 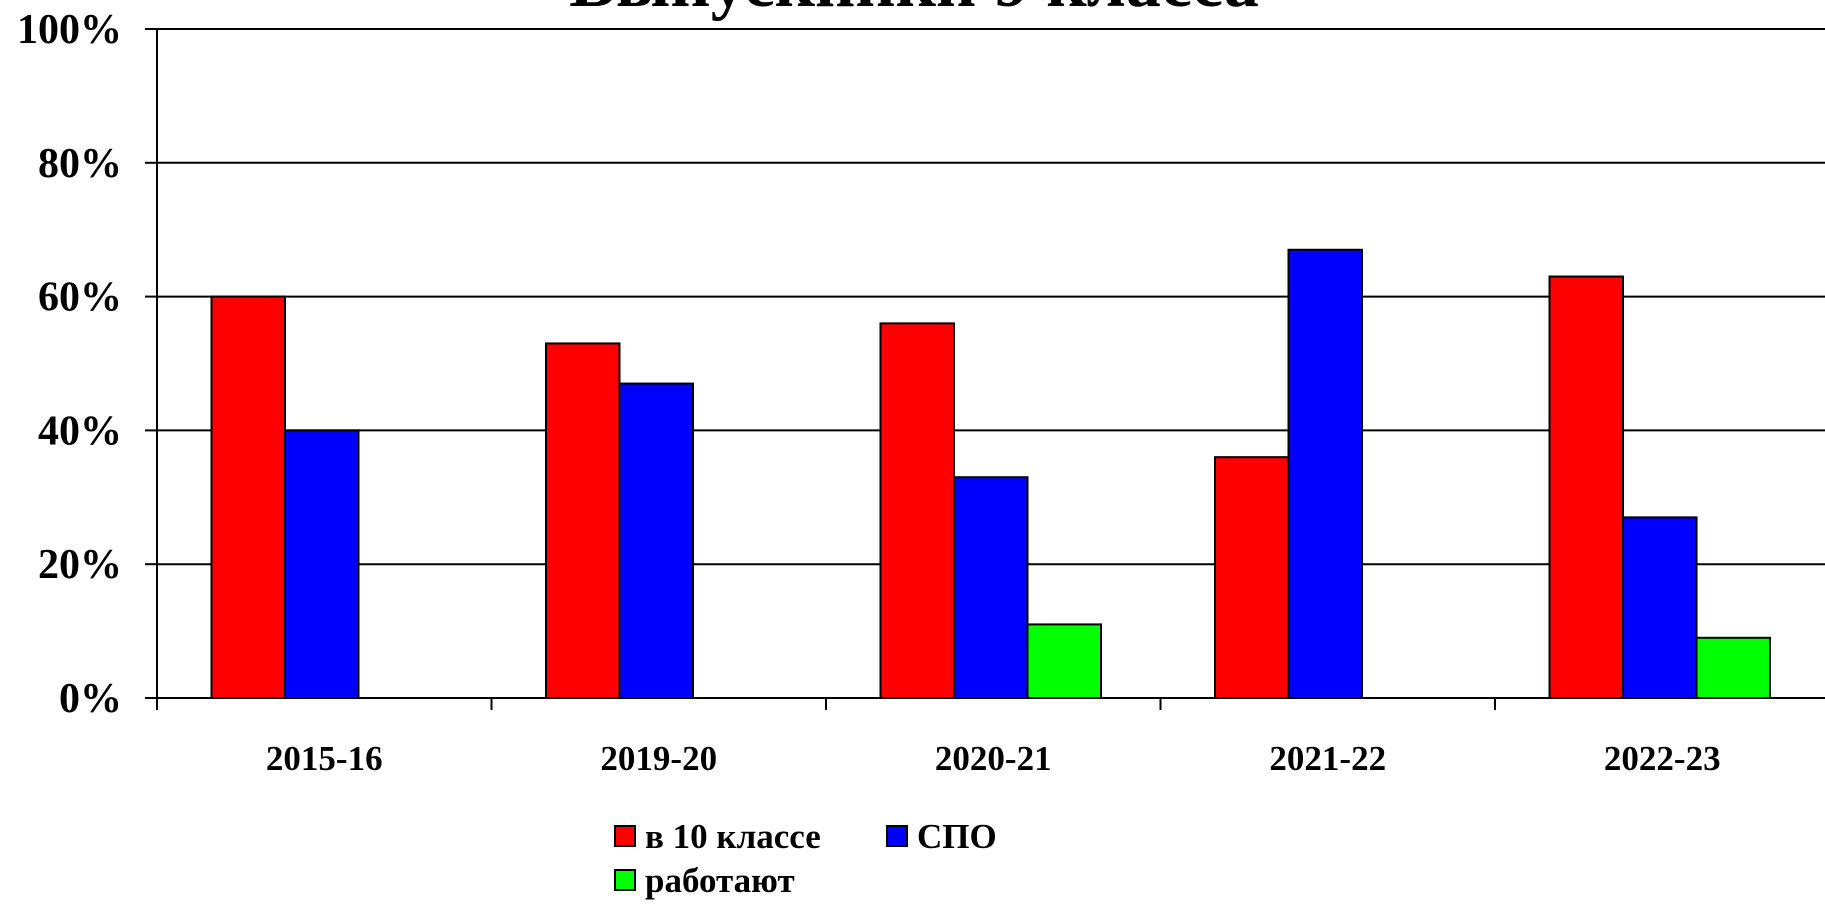 What do you see at coordinates (80, 565) in the screenshot?
I see `y-tick-label: 20%` at bounding box center [80, 565].